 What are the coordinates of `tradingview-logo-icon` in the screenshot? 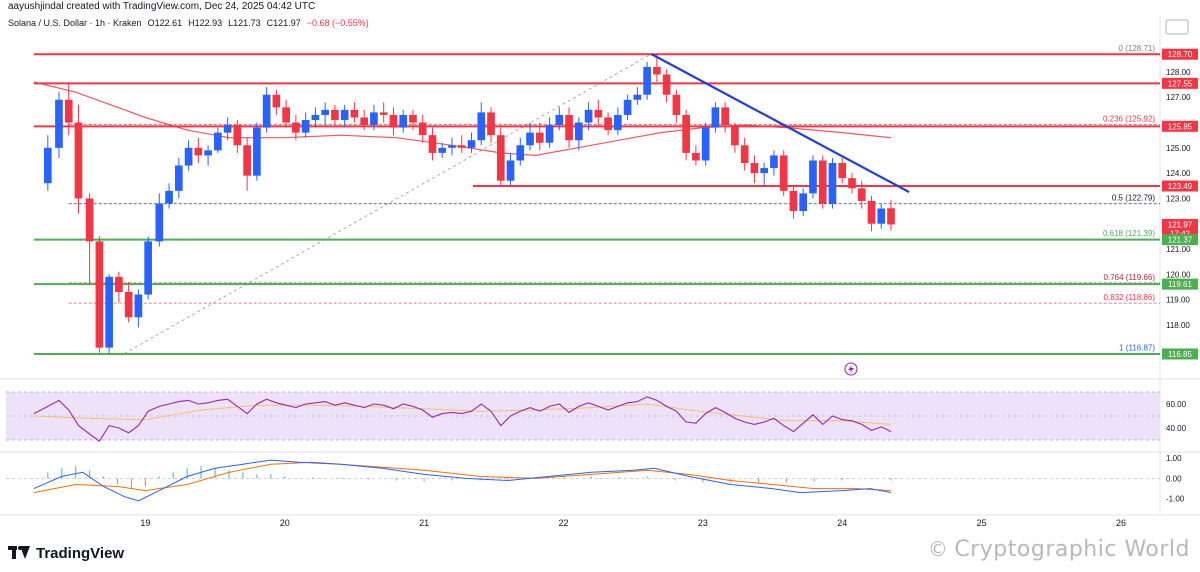 It's located at (19, 553).